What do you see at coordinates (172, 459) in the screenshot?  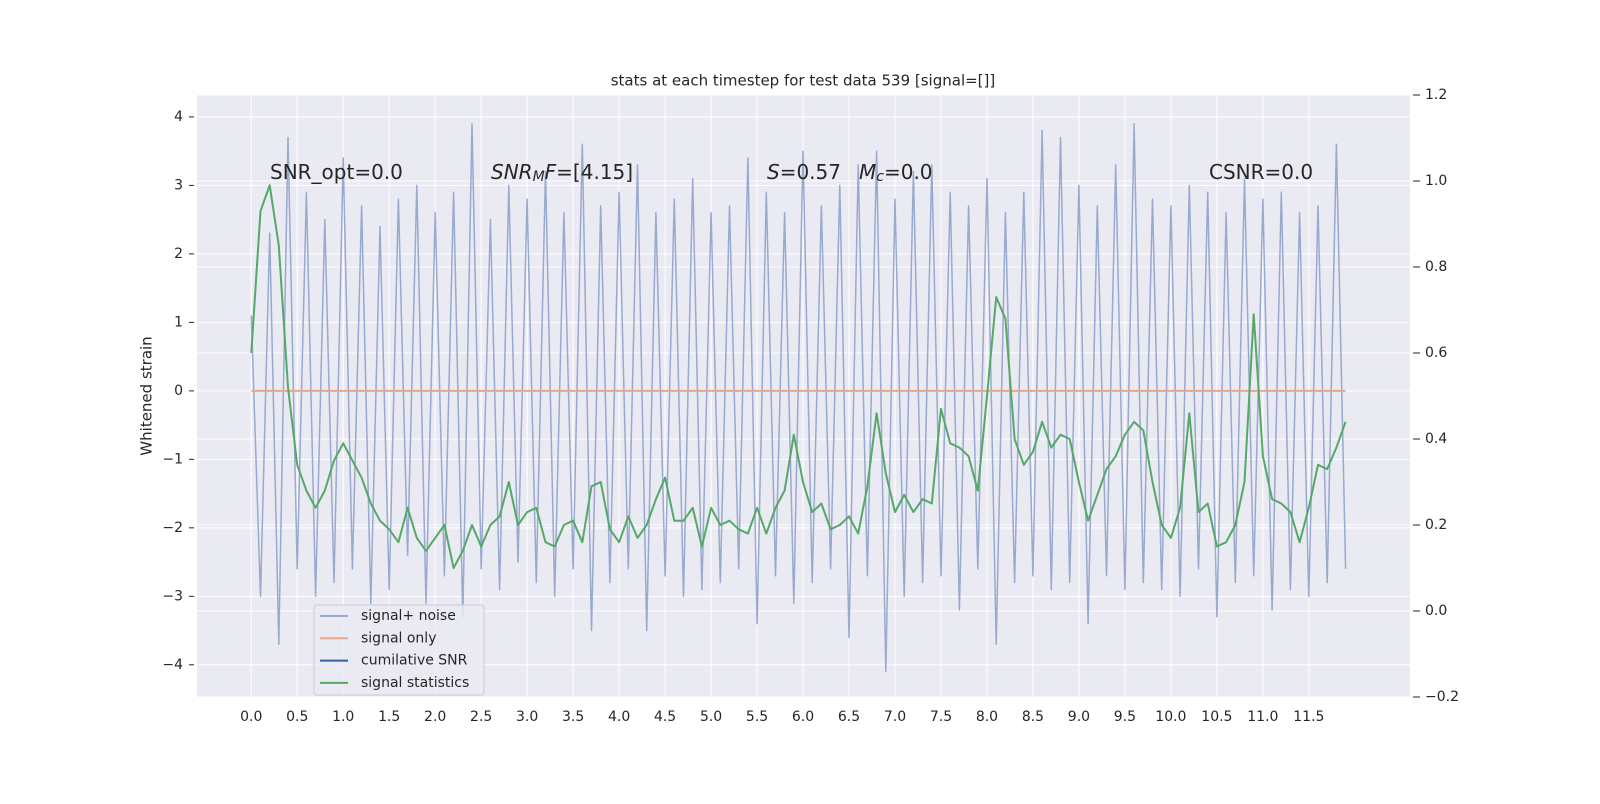 I see `y-tick-label: −1` at bounding box center [172, 459].